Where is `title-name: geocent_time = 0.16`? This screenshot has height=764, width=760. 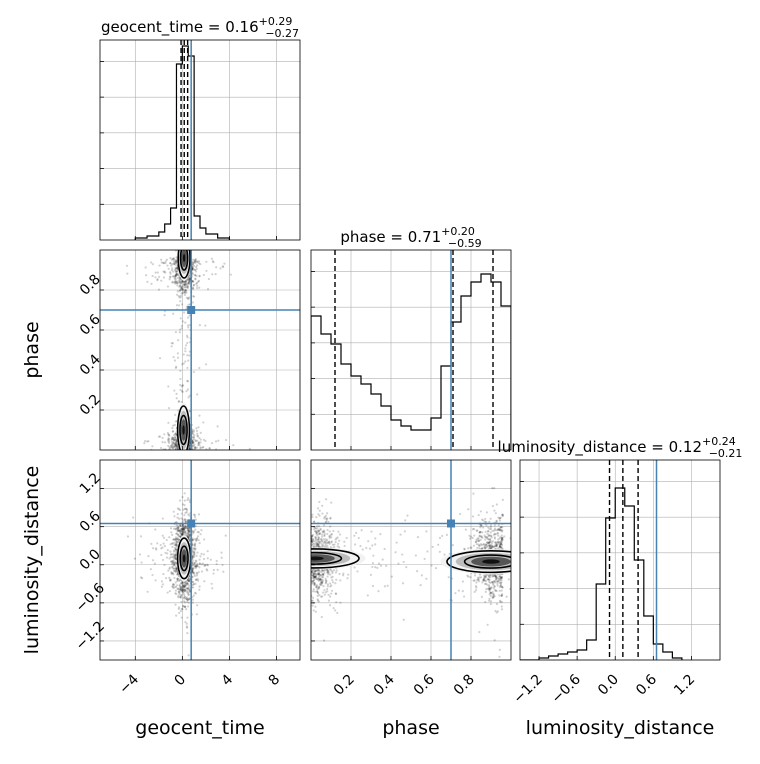 title-name: geocent_time = 0.16 is located at coordinates (180, 27).